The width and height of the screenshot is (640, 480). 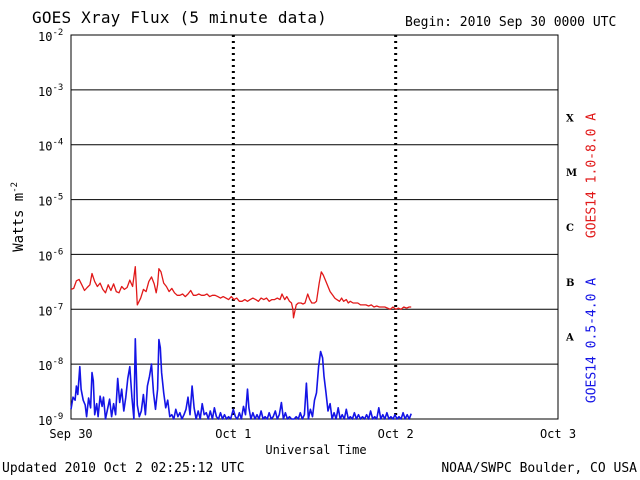 I want to click on flare-class-label: B, so click(x=570, y=283).